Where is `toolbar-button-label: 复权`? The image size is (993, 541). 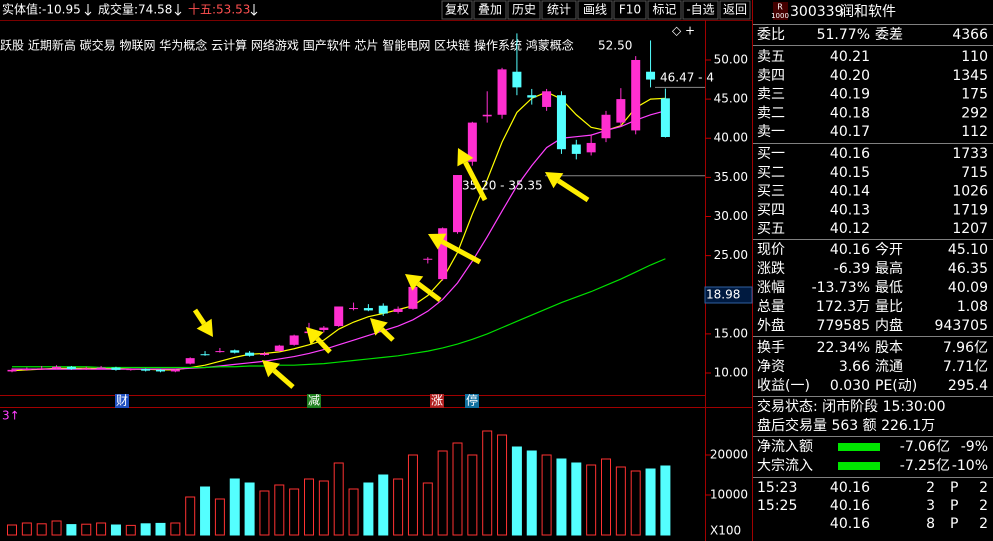 toolbar-button-label: 复权 is located at coordinates (457, 10).